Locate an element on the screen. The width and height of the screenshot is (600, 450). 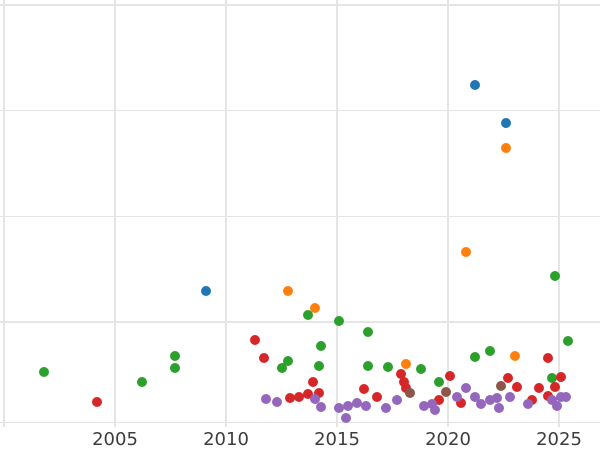
x-tick-label: 2020 is located at coordinates (448, 439).